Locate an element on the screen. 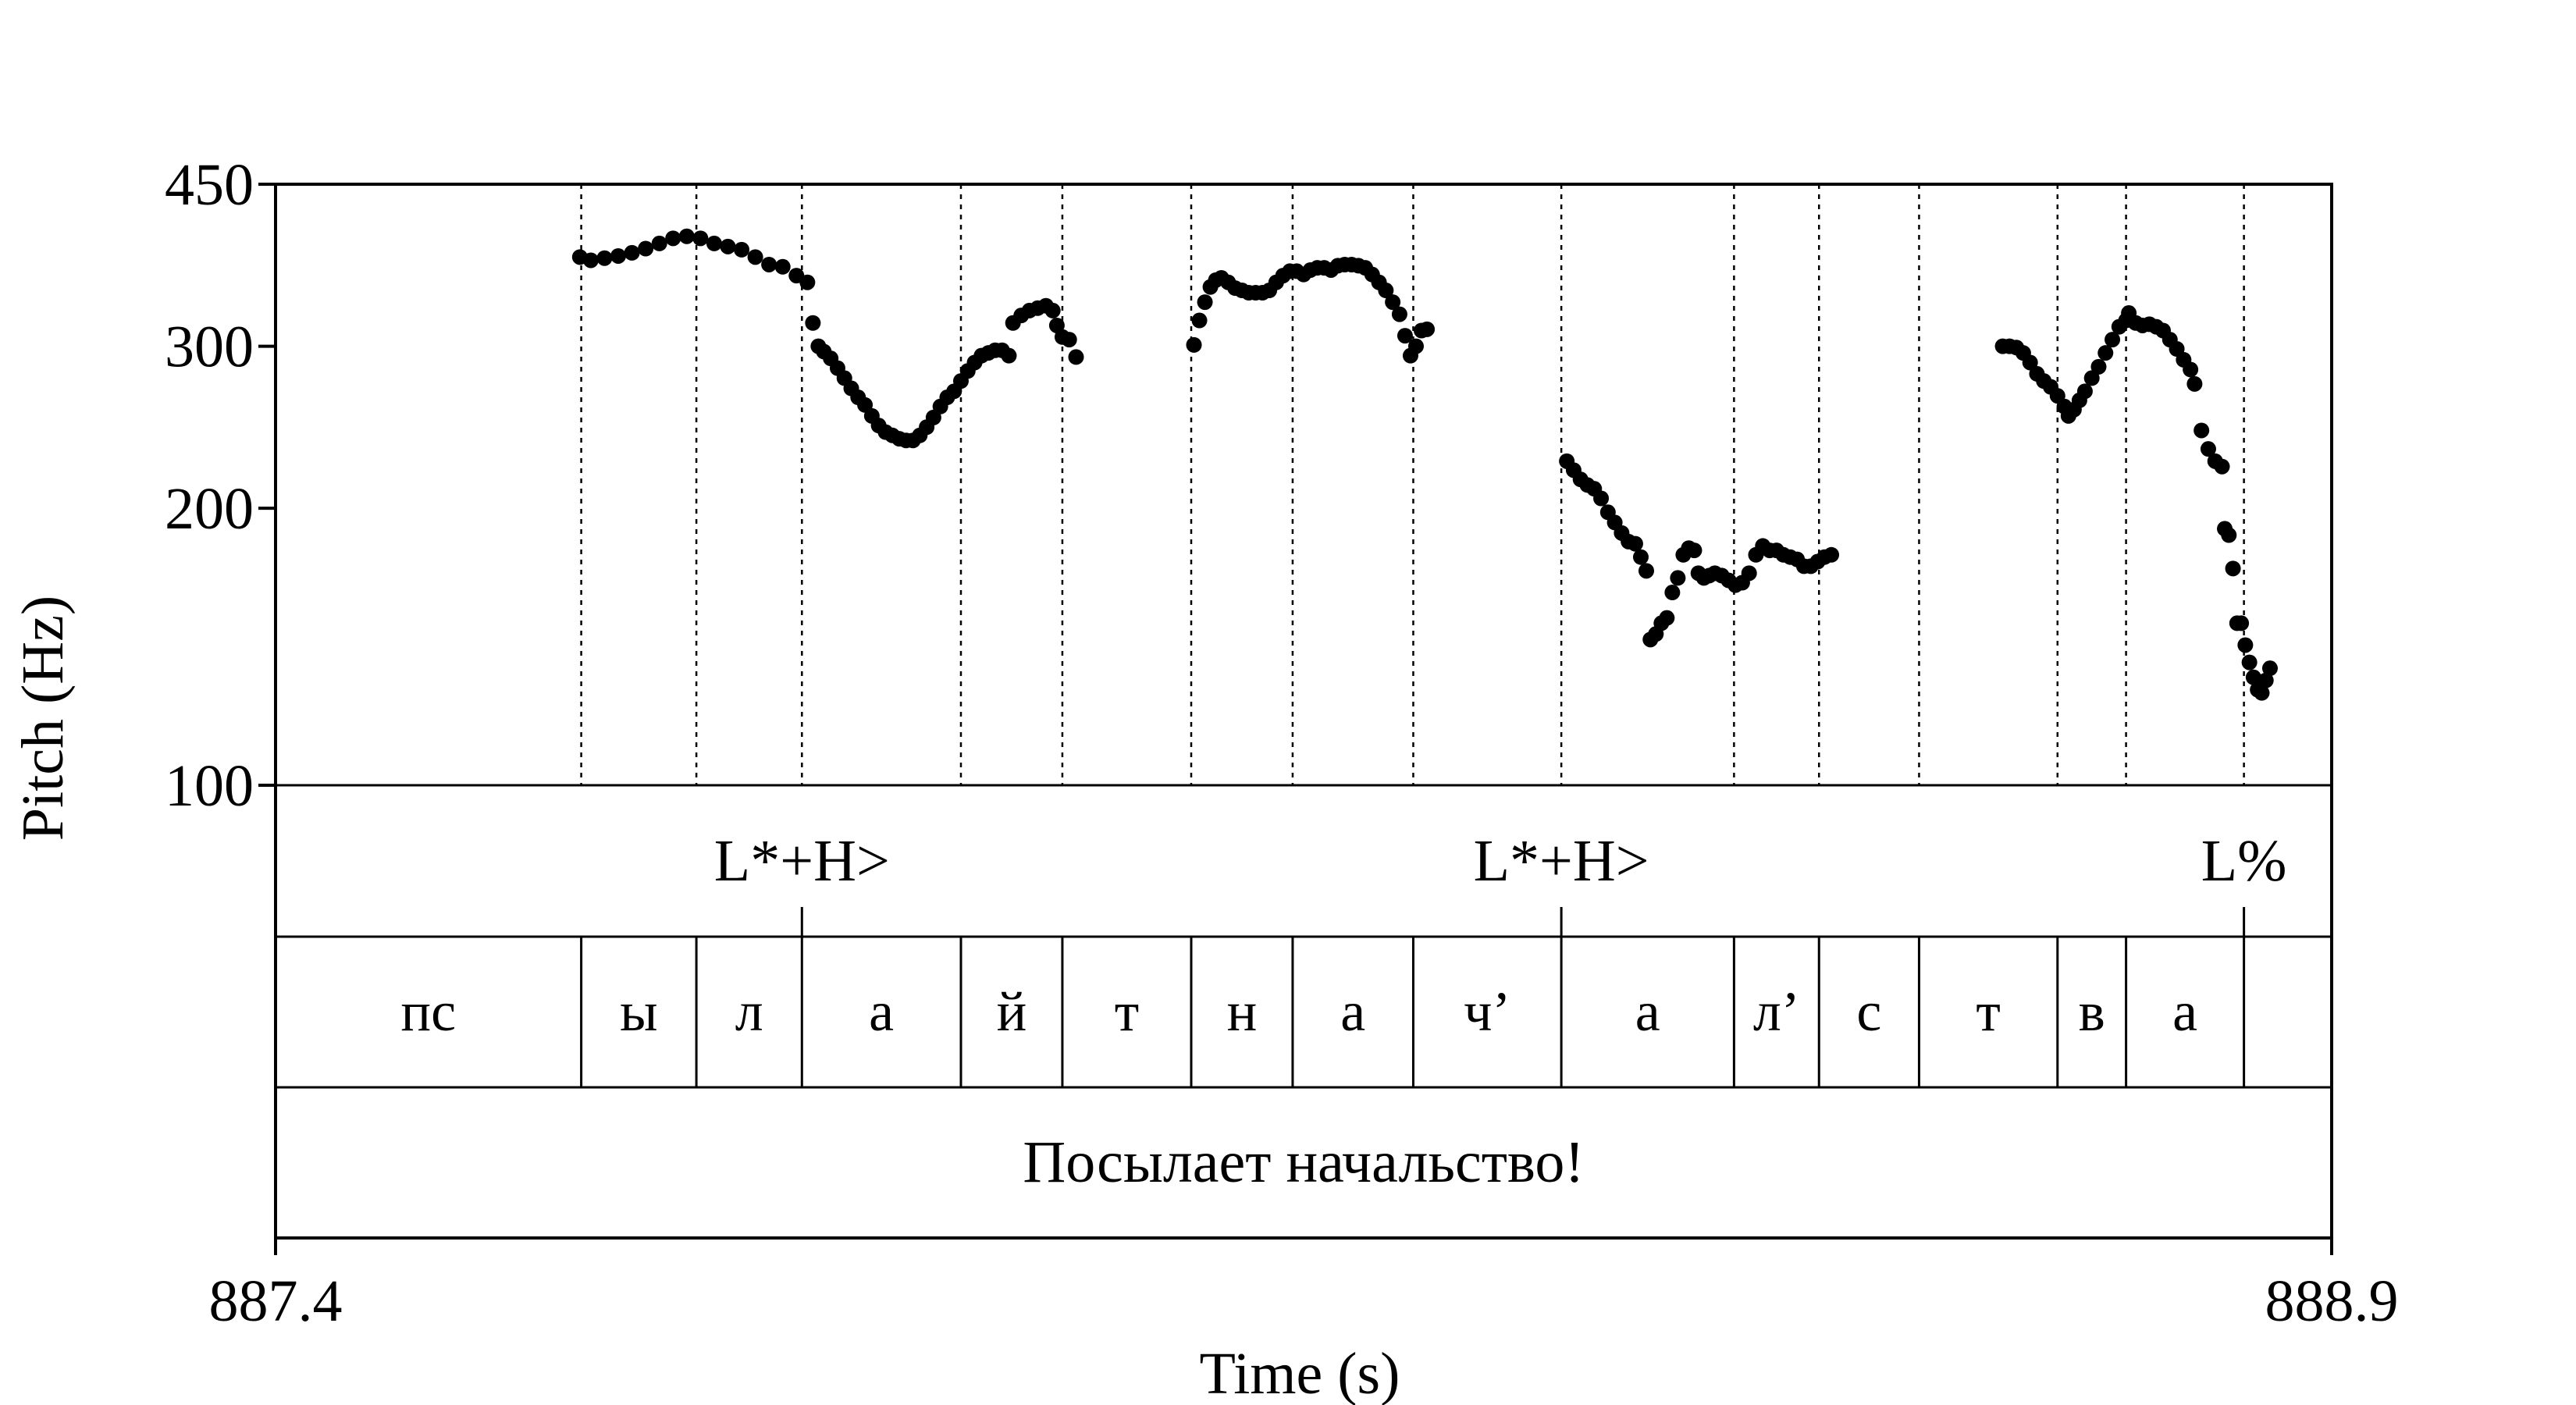 This screenshot has height=1405, width=2576. utterance-label: Посылает начальство! is located at coordinates (1303, 1162).